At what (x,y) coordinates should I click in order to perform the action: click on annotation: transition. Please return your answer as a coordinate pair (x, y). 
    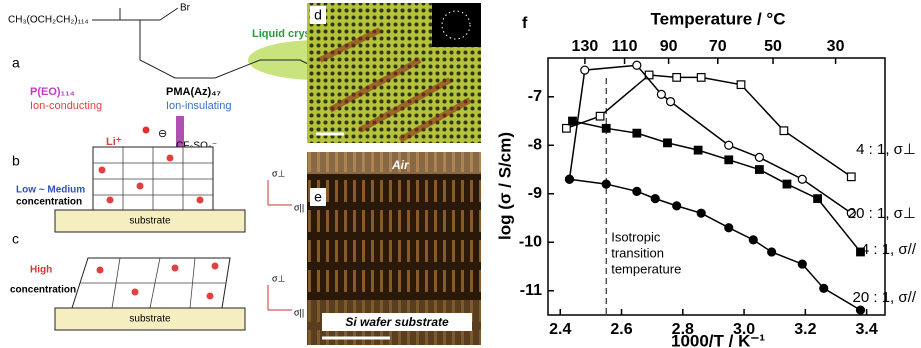
    Looking at the image, I should click on (637, 252).